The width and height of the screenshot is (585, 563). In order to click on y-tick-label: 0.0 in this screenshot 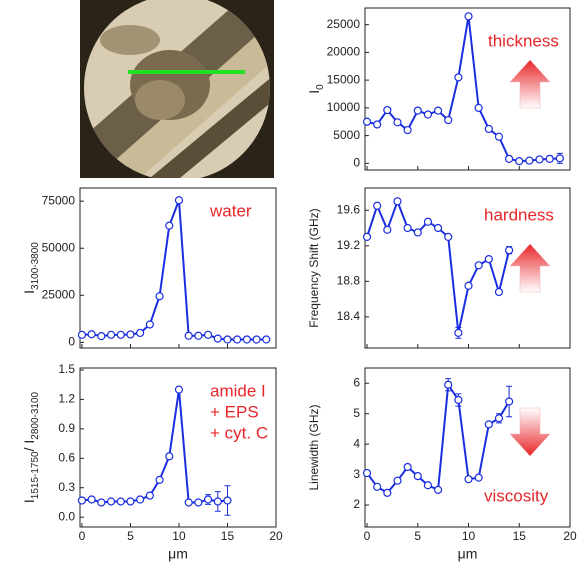, I will do `click(66, 516)`.